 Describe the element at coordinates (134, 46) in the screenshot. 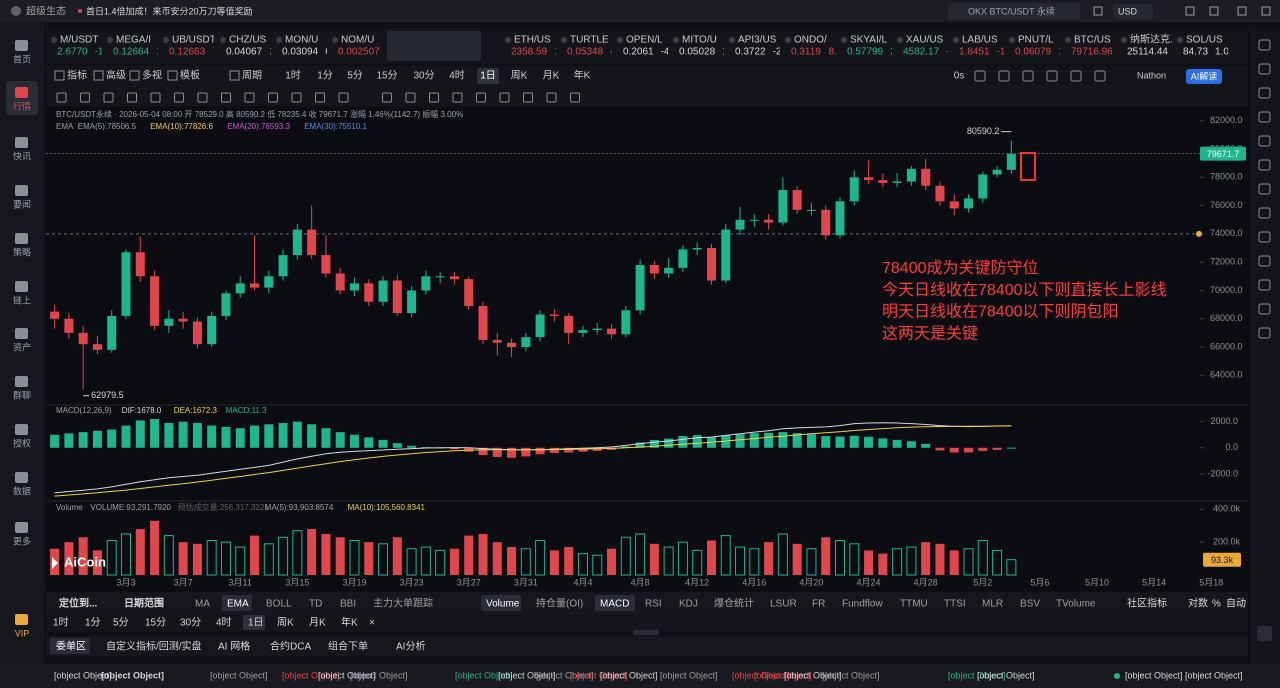

I see `ticker: MEGA/I0.12664 1` at that location.